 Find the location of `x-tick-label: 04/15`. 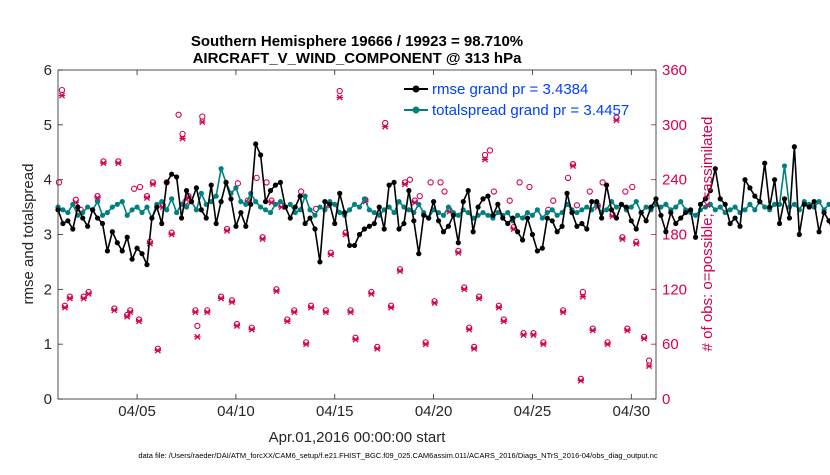

x-tick-label: 04/15 is located at coordinates (335, 411).